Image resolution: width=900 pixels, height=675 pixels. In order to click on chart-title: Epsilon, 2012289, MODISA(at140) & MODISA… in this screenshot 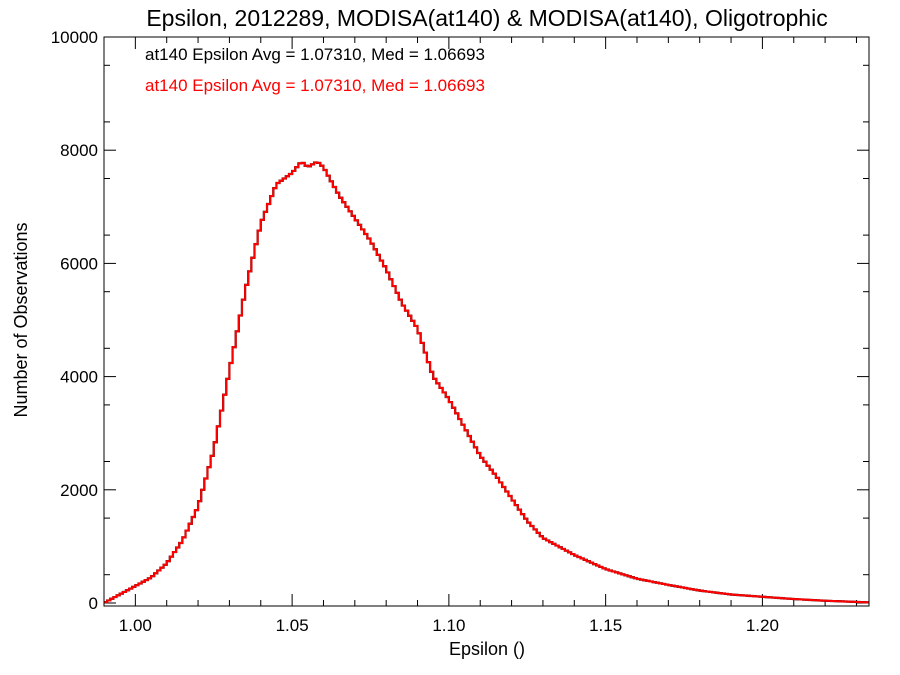, I will do `click(486, 18)`.